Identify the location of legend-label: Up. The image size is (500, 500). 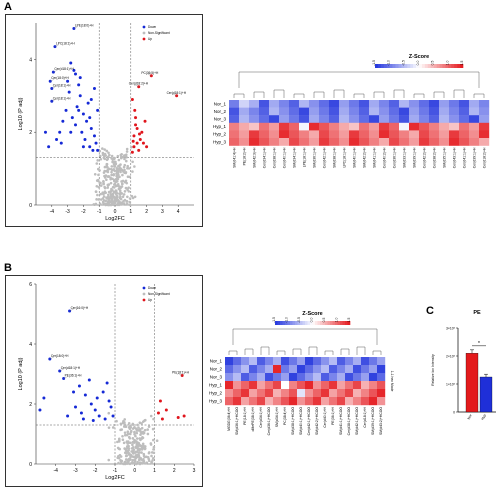
(150, 300).